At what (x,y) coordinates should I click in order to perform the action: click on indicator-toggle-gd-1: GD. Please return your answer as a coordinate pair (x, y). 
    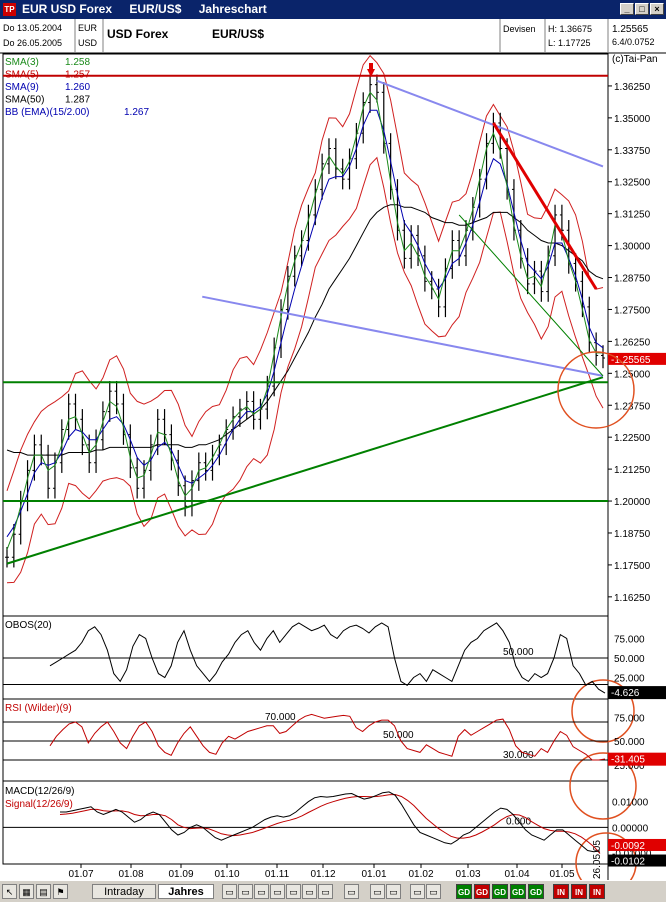
    Looking at the image, I should click on (482, 891).